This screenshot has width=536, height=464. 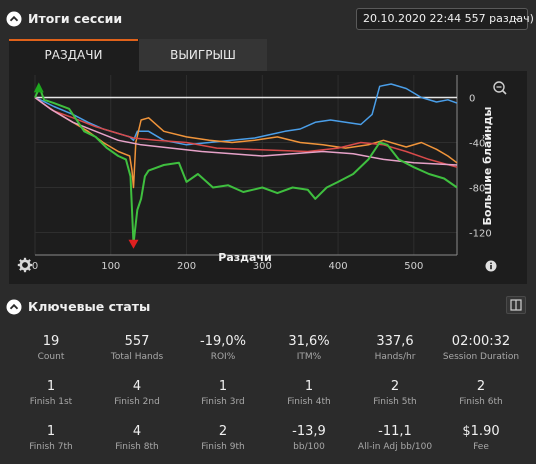 What do you see at coordinates (309, 357) in the screenshot?
I see `stat-label: ITM%` at bounding box center [309, 357].